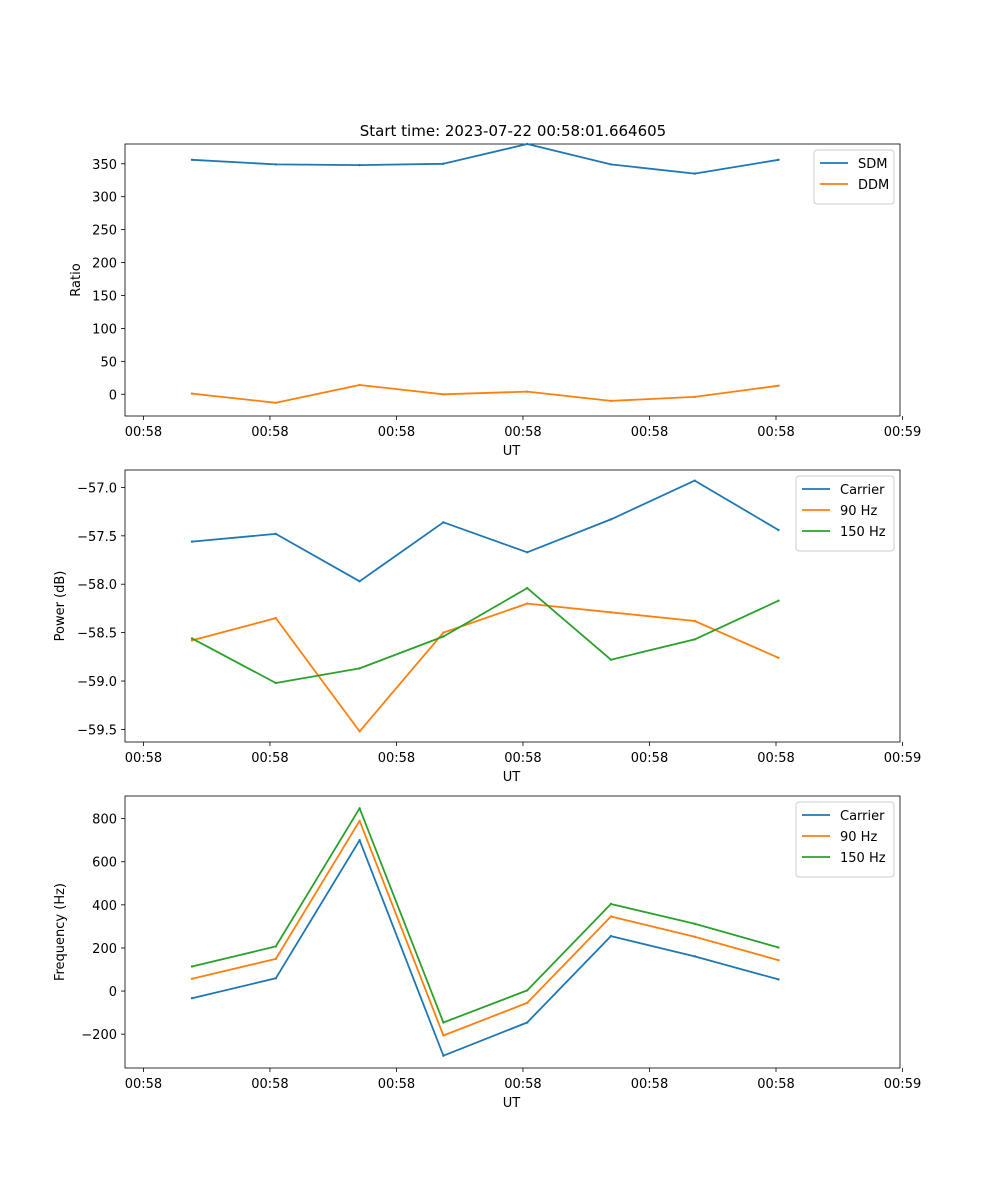 This screenshot has height=1200, width=1000. I want to click on y-tick-label: 100, so click(104, 329).